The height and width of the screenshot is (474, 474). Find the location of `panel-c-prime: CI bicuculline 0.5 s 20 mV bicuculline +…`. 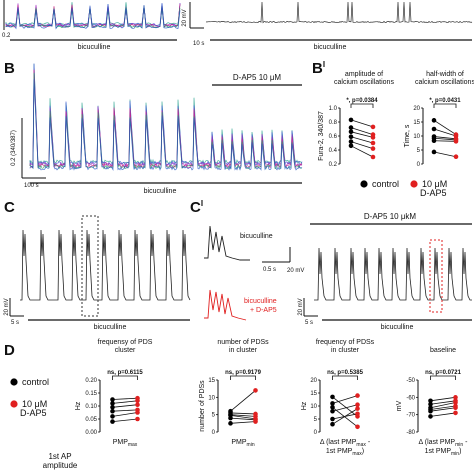

panel-c-prime: CI bicuculline 0.5 s 20 mV bicuculline +… is located at coordinates (247, 260).